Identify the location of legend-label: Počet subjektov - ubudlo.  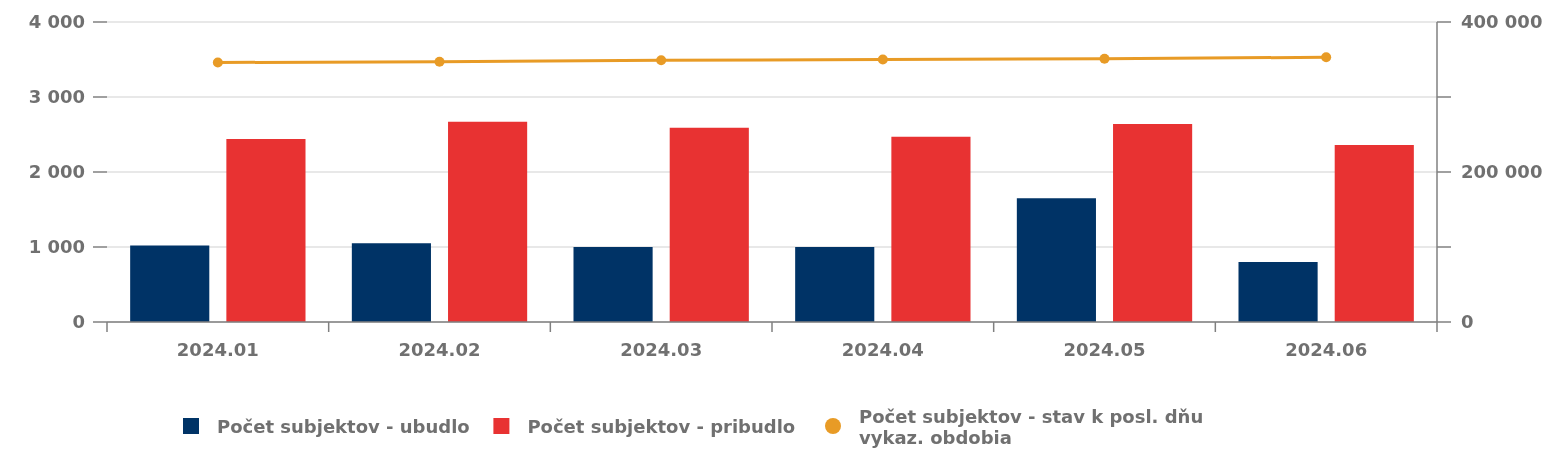
(343, 426).